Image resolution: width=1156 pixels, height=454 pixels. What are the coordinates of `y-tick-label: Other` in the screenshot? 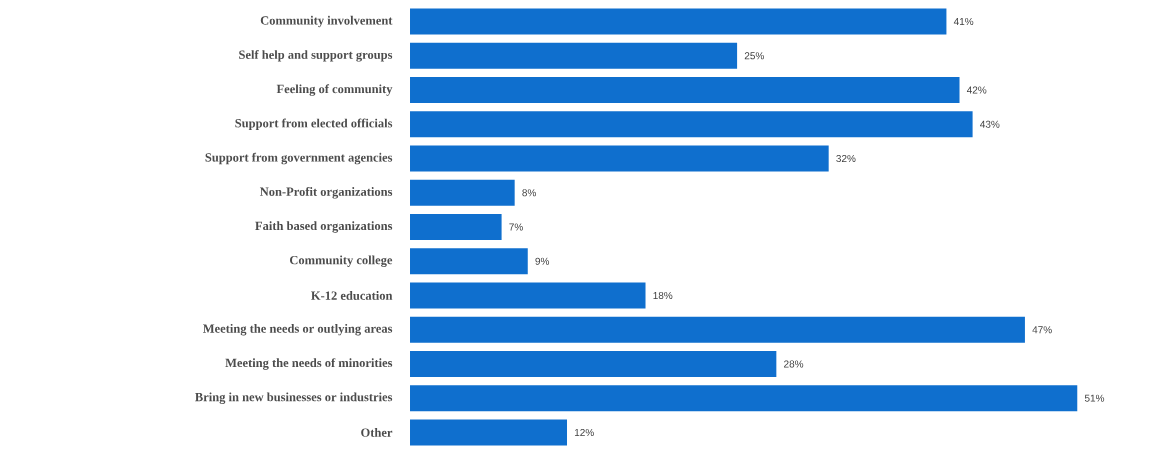 It's located at (377, 432).